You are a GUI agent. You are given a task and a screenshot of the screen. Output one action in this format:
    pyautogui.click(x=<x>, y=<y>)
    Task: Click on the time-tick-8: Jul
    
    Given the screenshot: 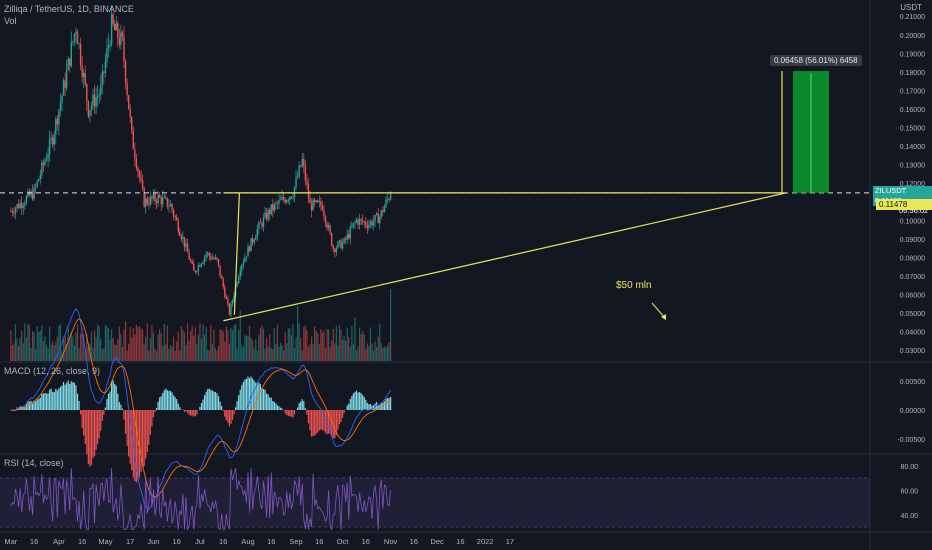 What is the action you would take?
    pyautogui.click(x=200, y=541)
    